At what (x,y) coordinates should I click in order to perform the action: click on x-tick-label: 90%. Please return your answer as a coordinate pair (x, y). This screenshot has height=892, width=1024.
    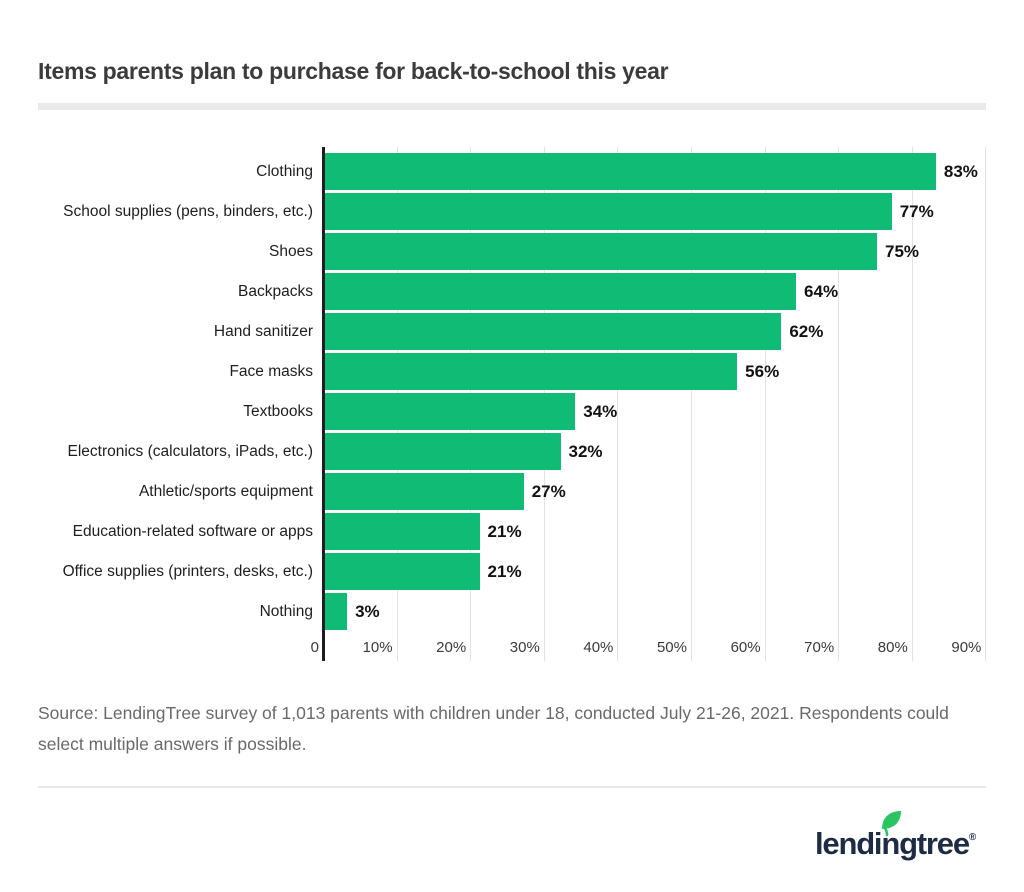
    Looking at the image, I should click on (966, 647).